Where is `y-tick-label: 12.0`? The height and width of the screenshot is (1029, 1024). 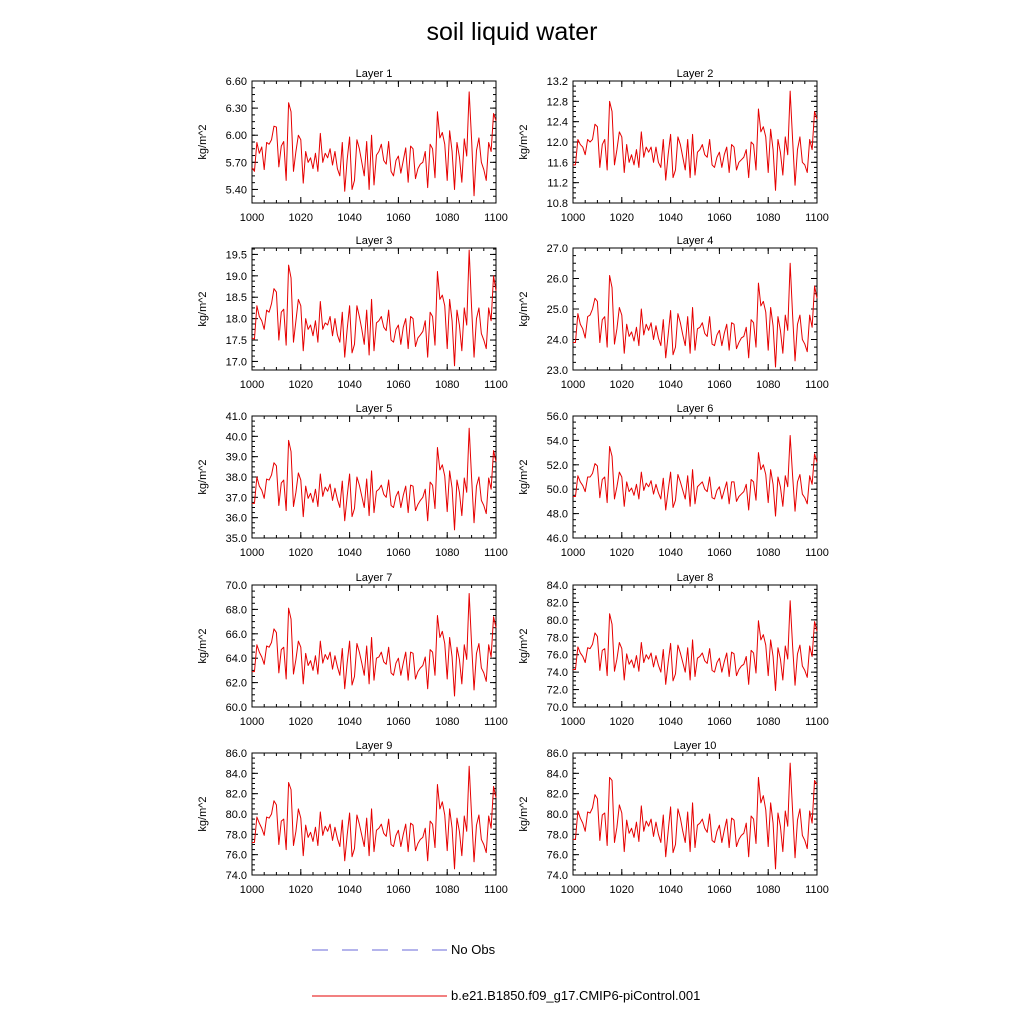 y-tick-label: 12.0 is located at coordinates (557, 143).